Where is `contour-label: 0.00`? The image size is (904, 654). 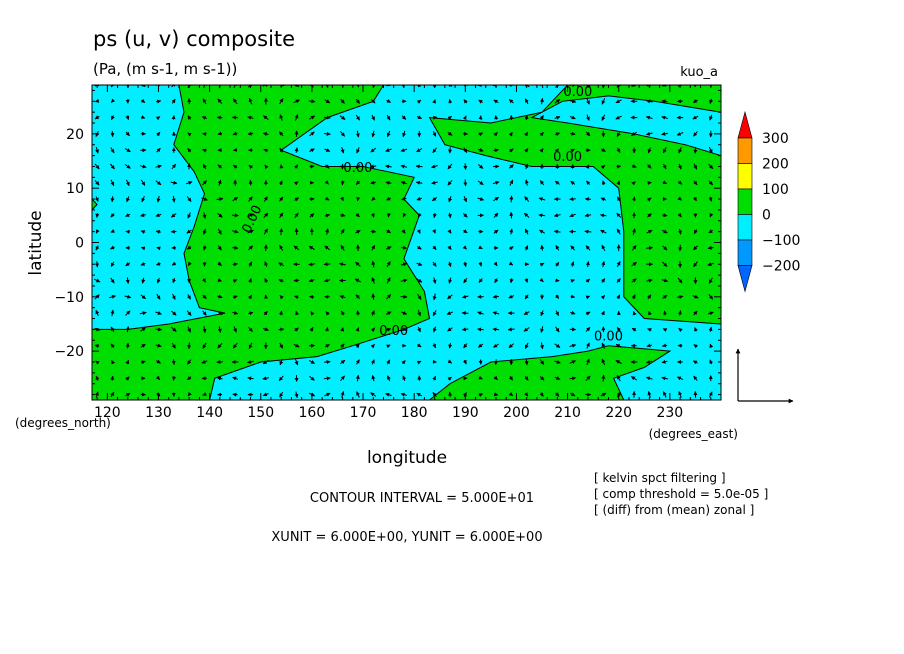 contour-label: 0.00 is located at coordinates (577, 92).